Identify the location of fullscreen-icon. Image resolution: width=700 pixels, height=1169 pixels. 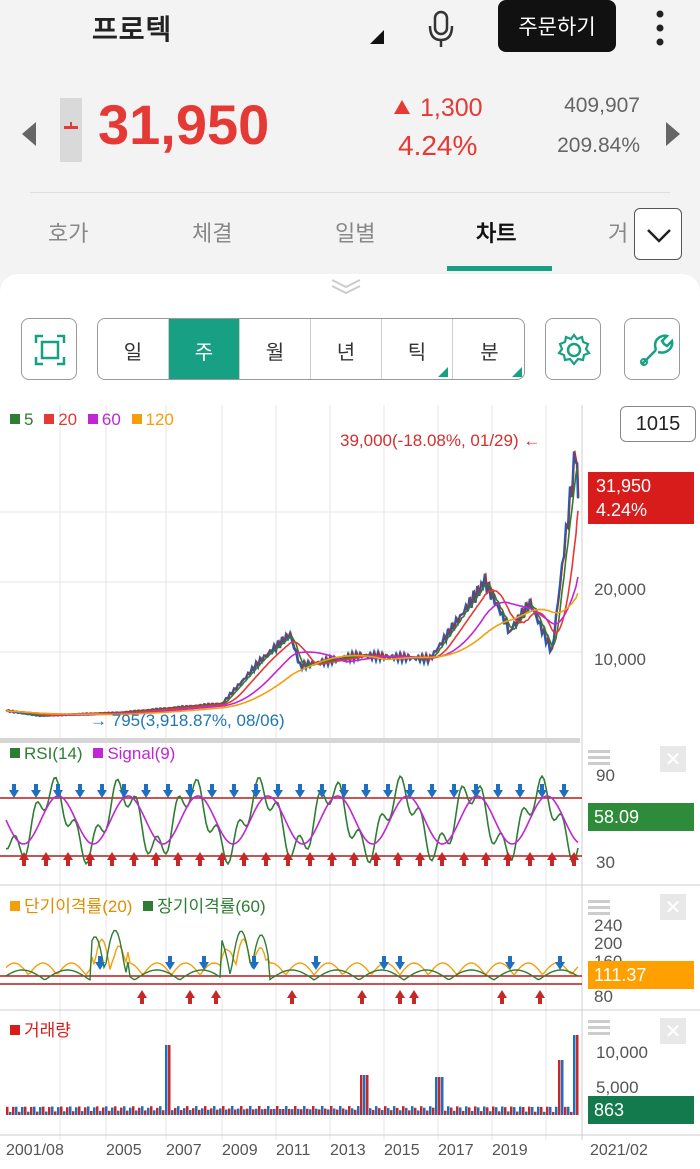
(50, 350).